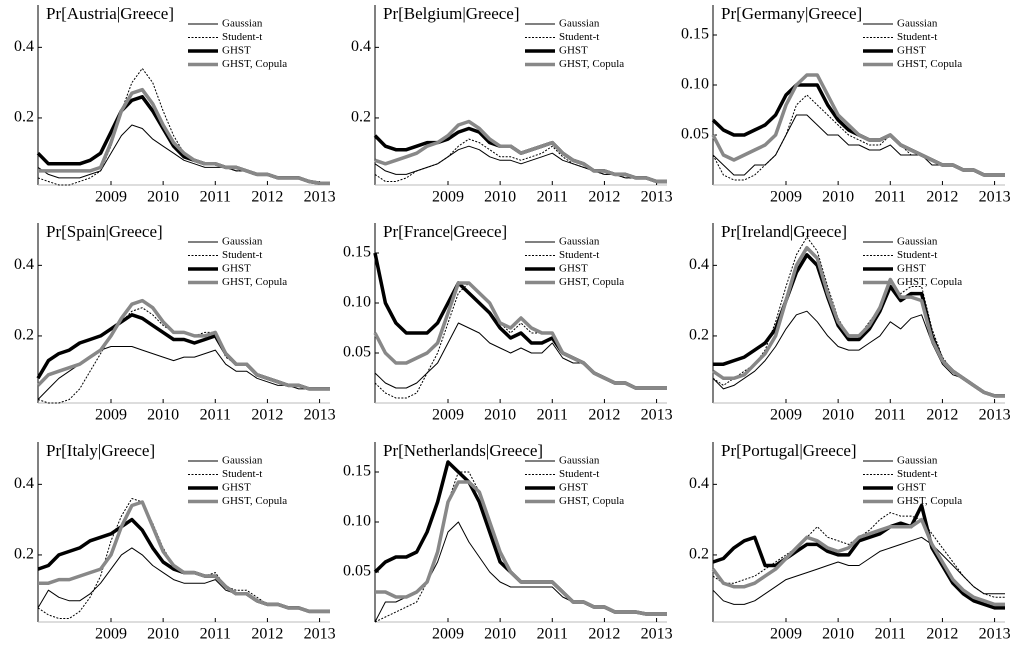 The height and width of the screenshot is (656, 1011). Describe the element at coordinates (789, 450) in the screenshot. I see `panel-title: Pr[Portugal|Greece]` at that location.